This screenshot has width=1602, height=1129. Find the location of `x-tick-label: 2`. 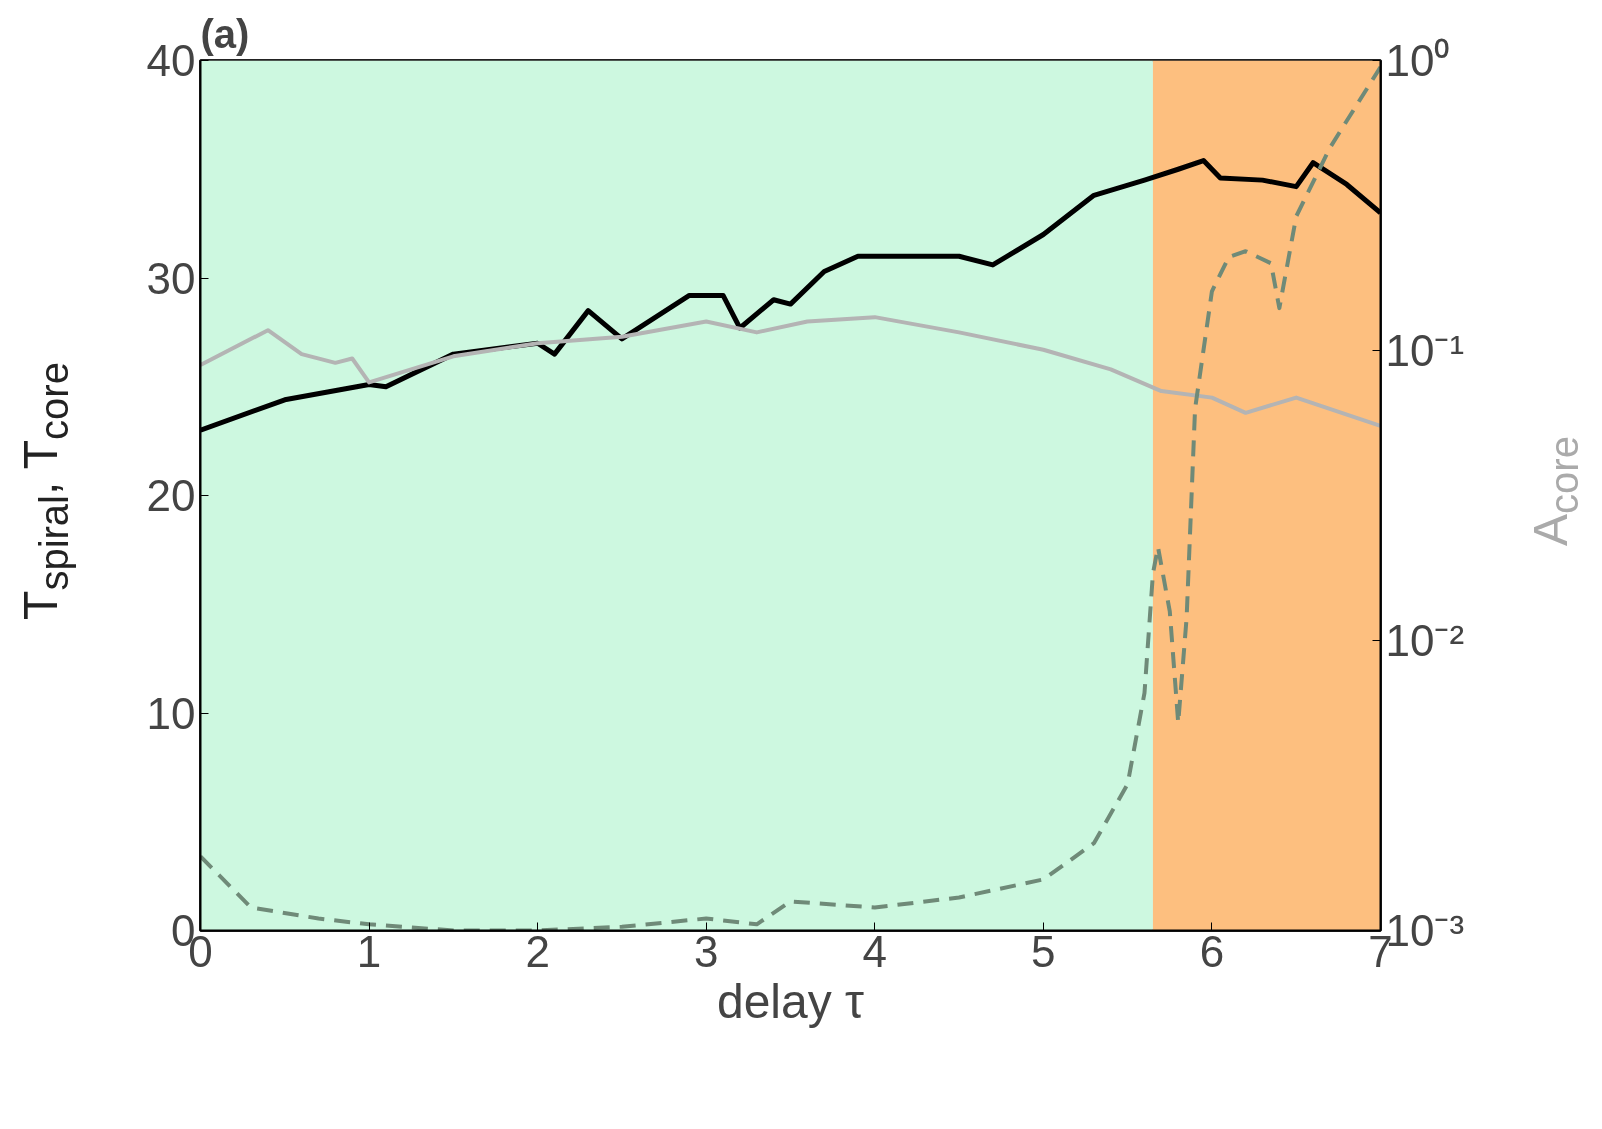

x-tick-label: 2 is located at coordinates (537, 951).